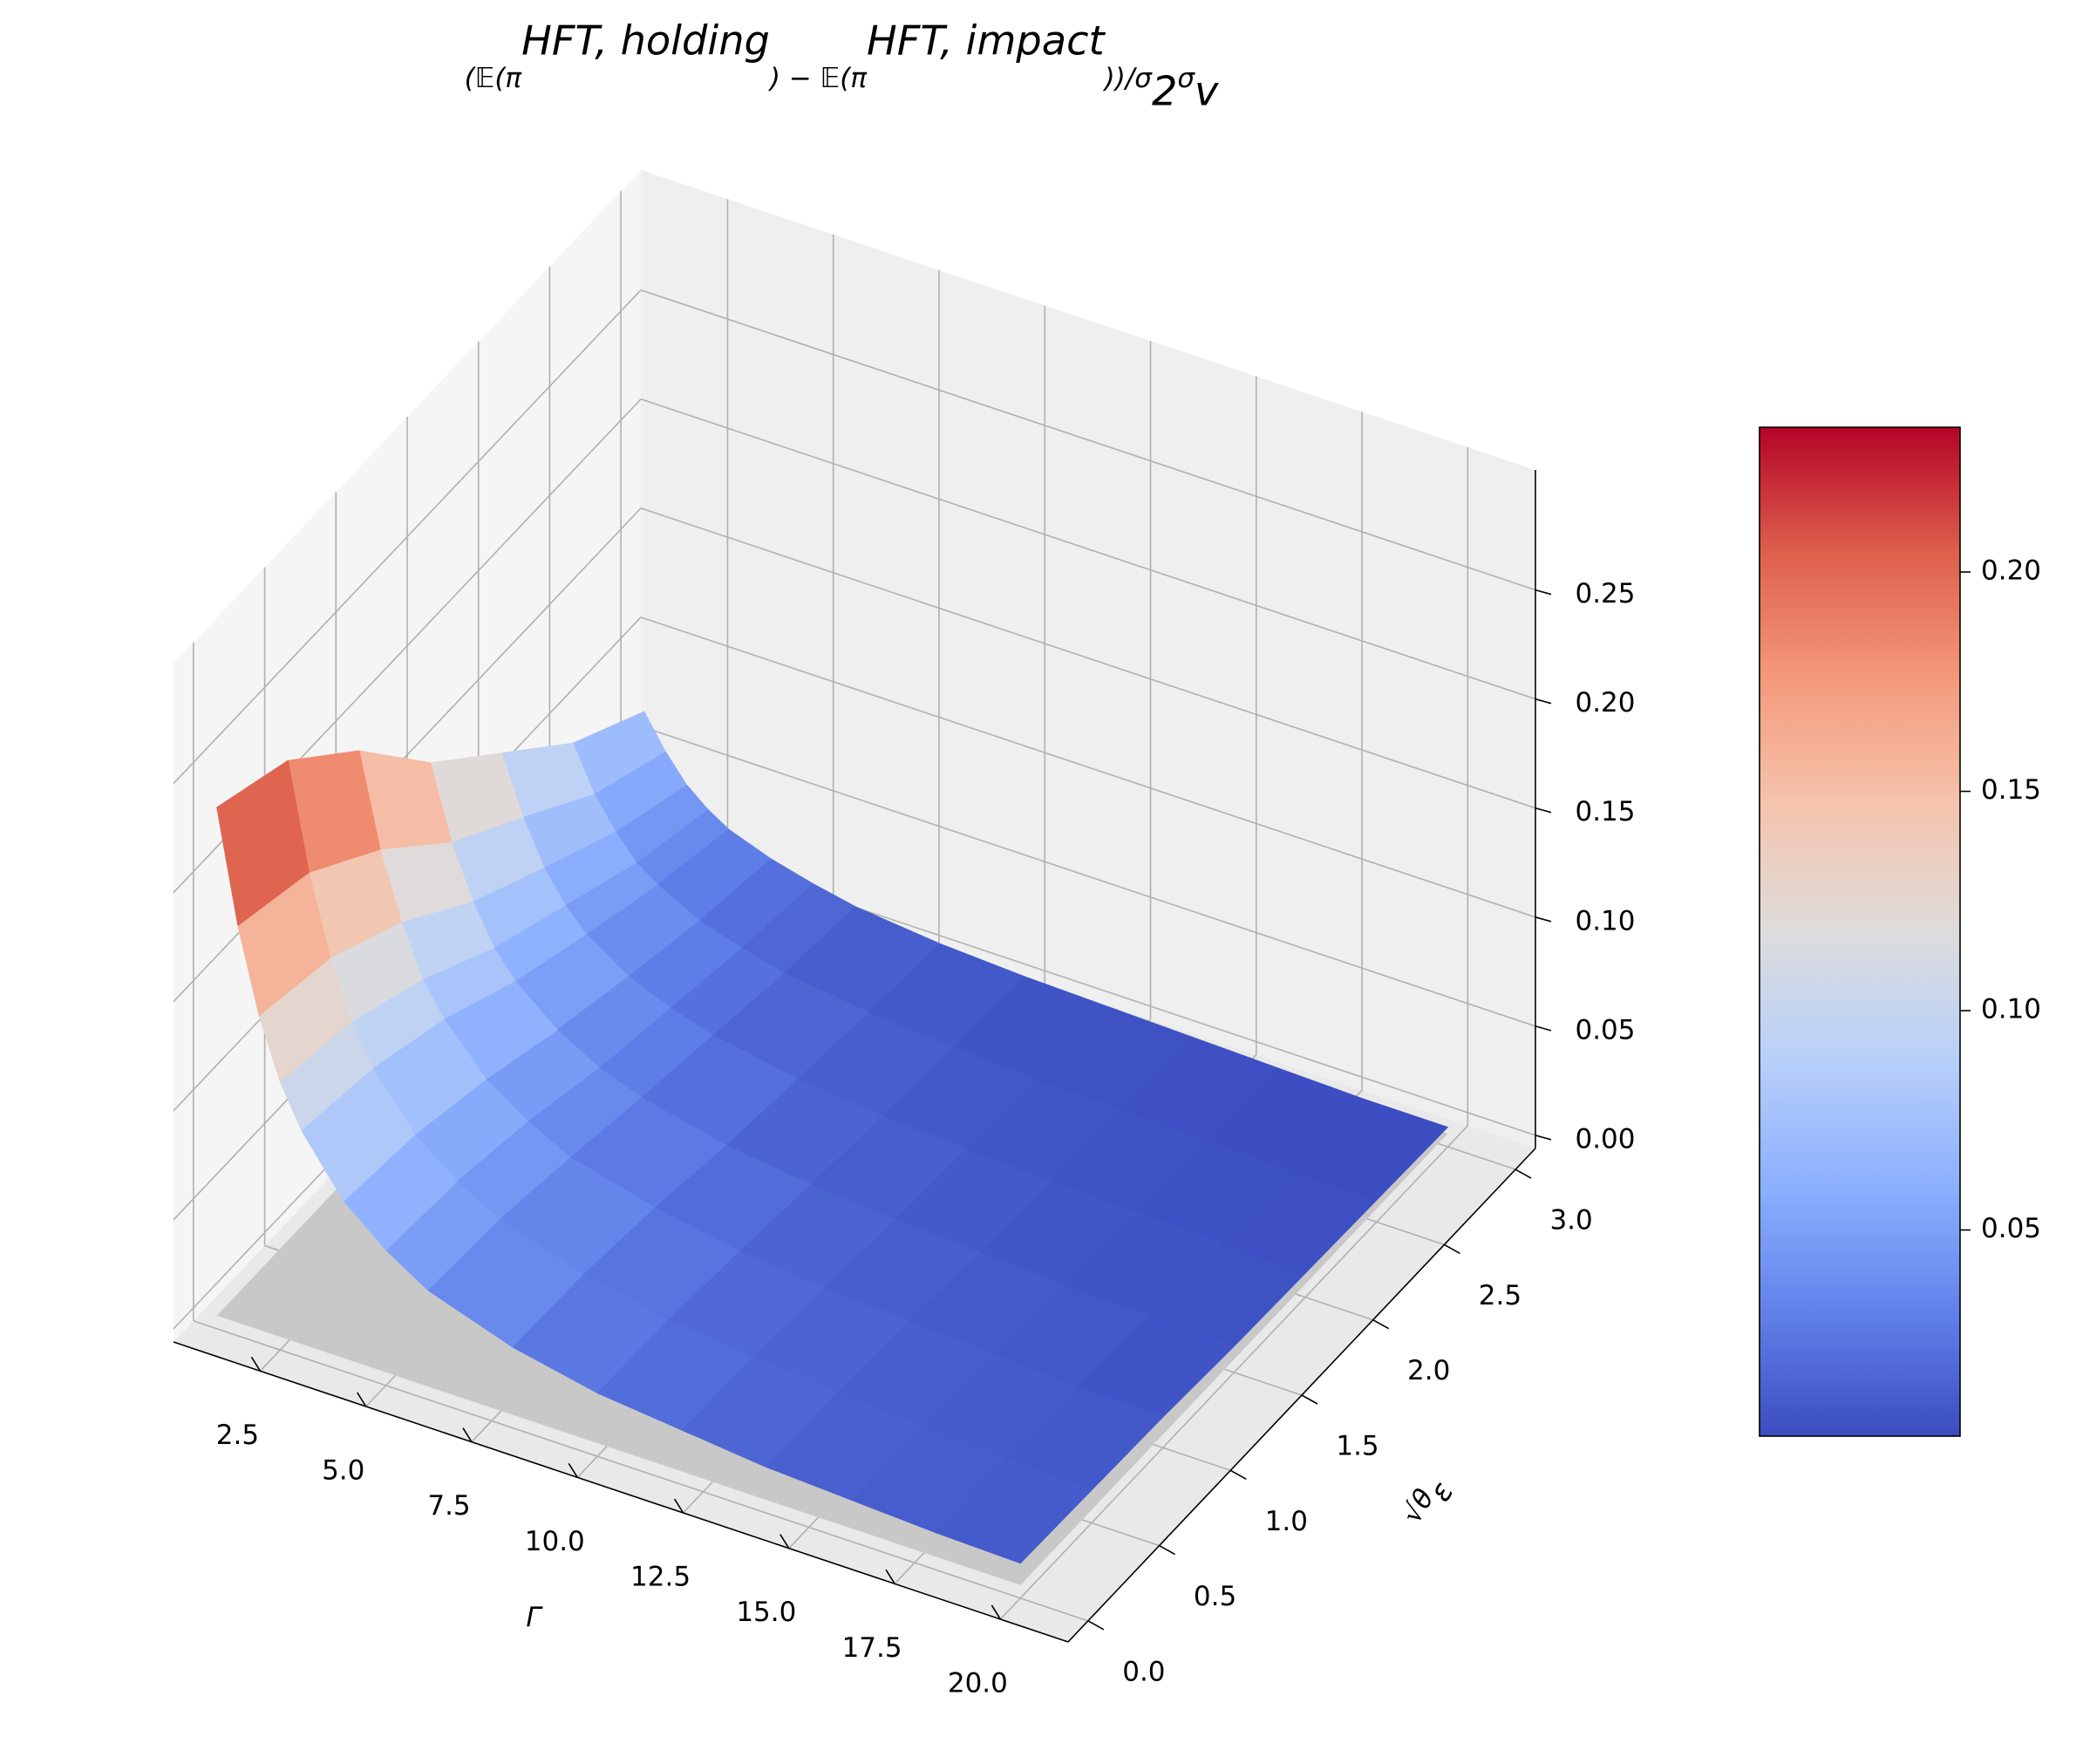  What do you see at coordinates (1605, 703) in the screenshot?
I see `tick-label: 0.20` at bounding box center [1605, 703].